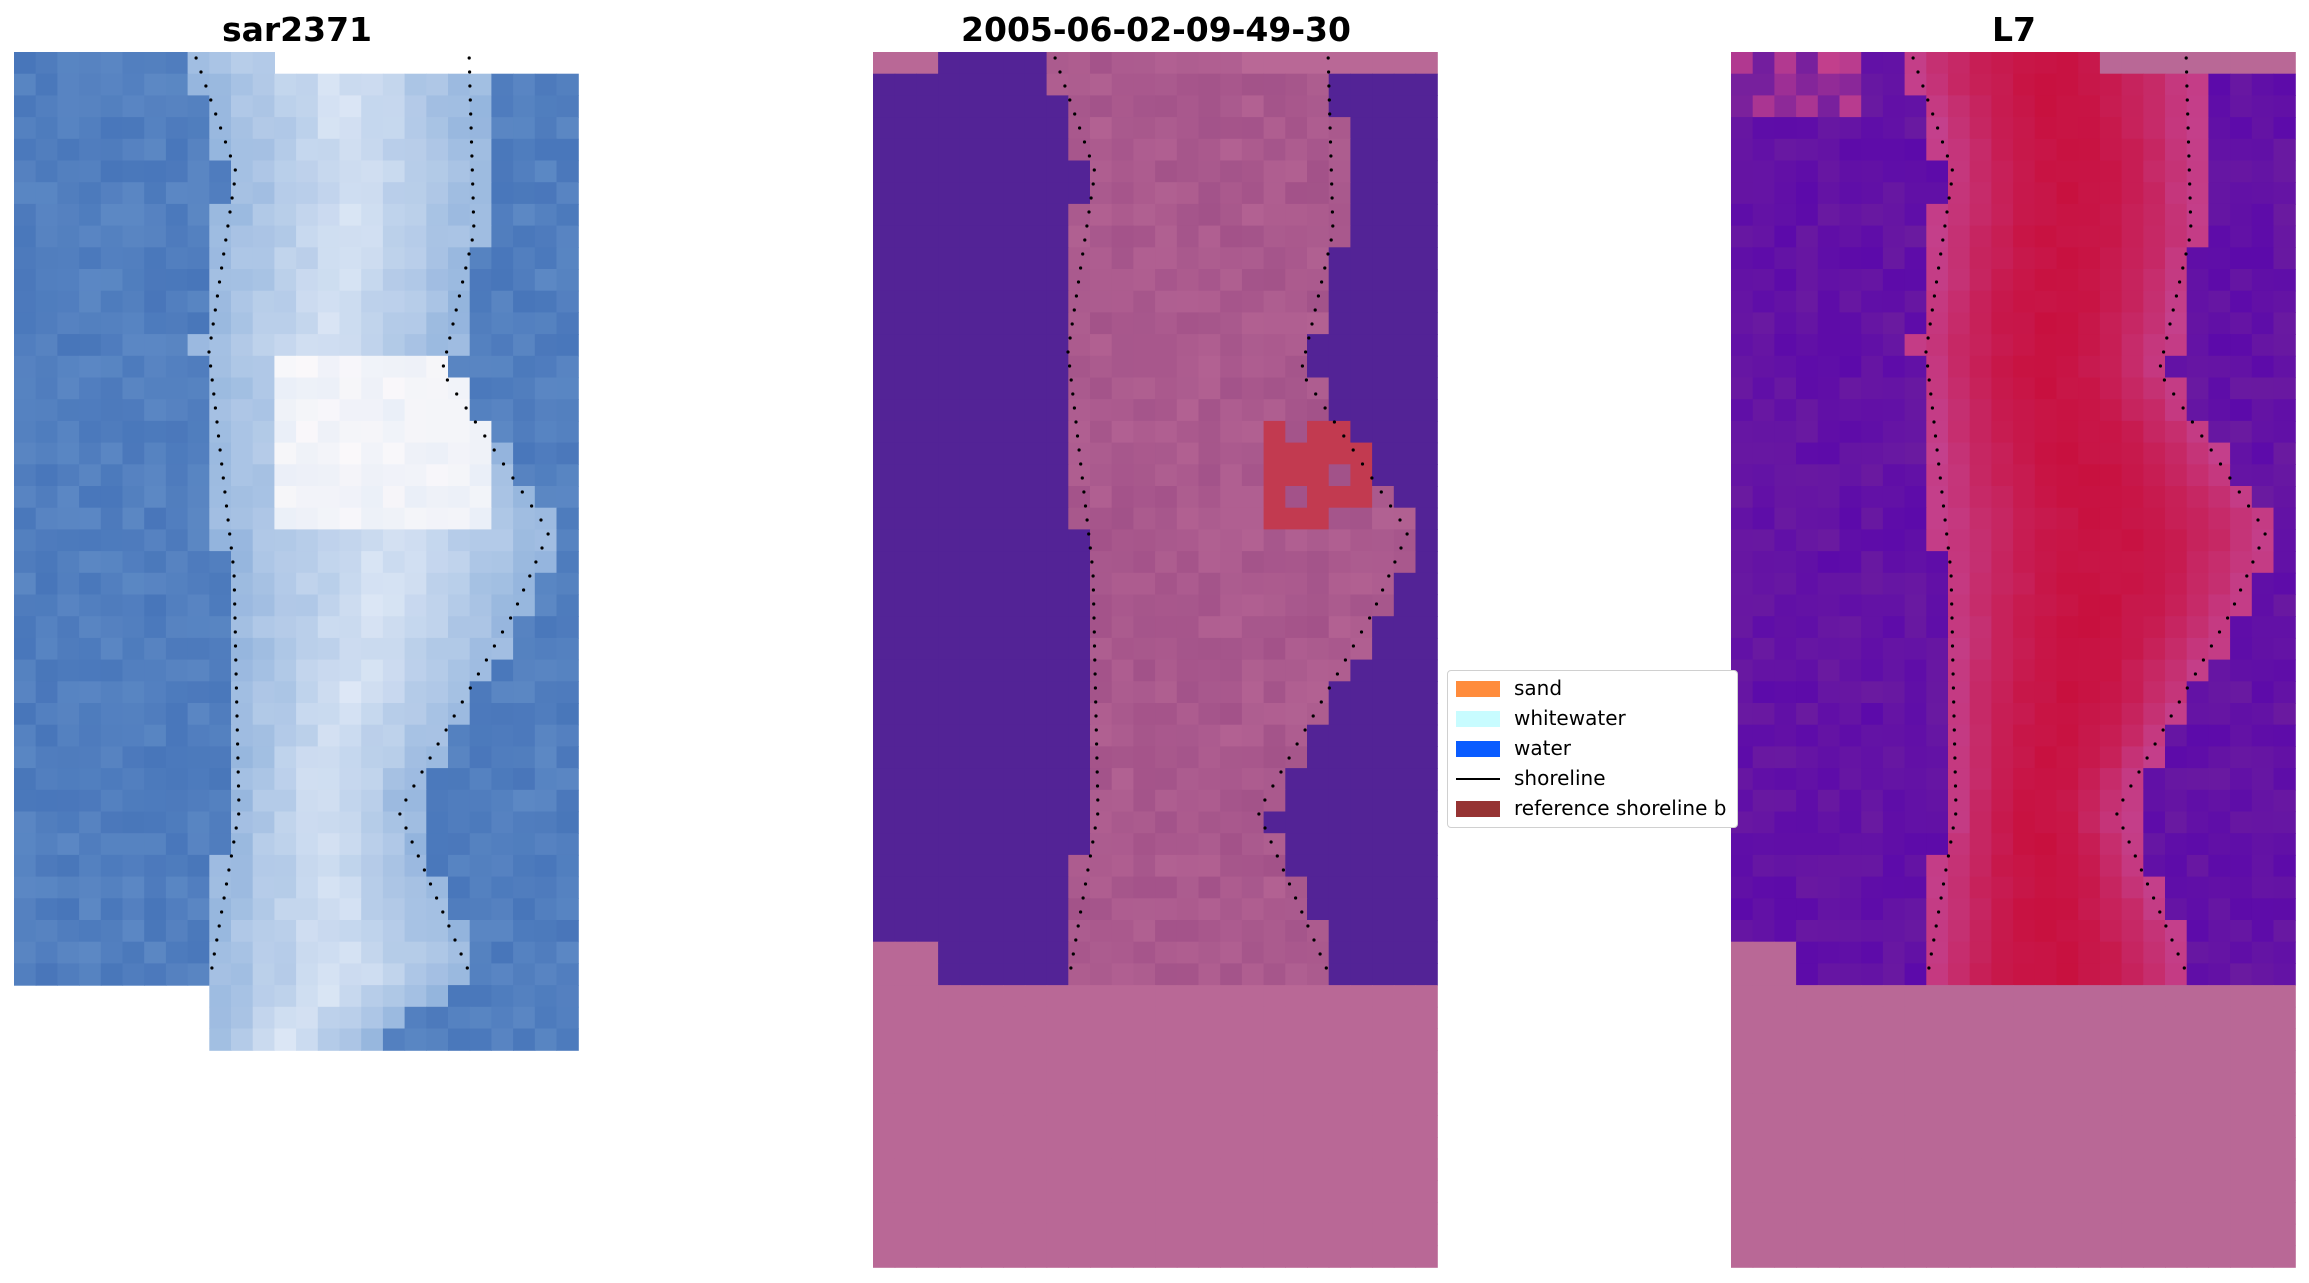 The image size is (2309, 1283). What do you see at coordinates (372, 513) in the screenshot?
I see `shoreline-dots` at bounding box center [372, 513].